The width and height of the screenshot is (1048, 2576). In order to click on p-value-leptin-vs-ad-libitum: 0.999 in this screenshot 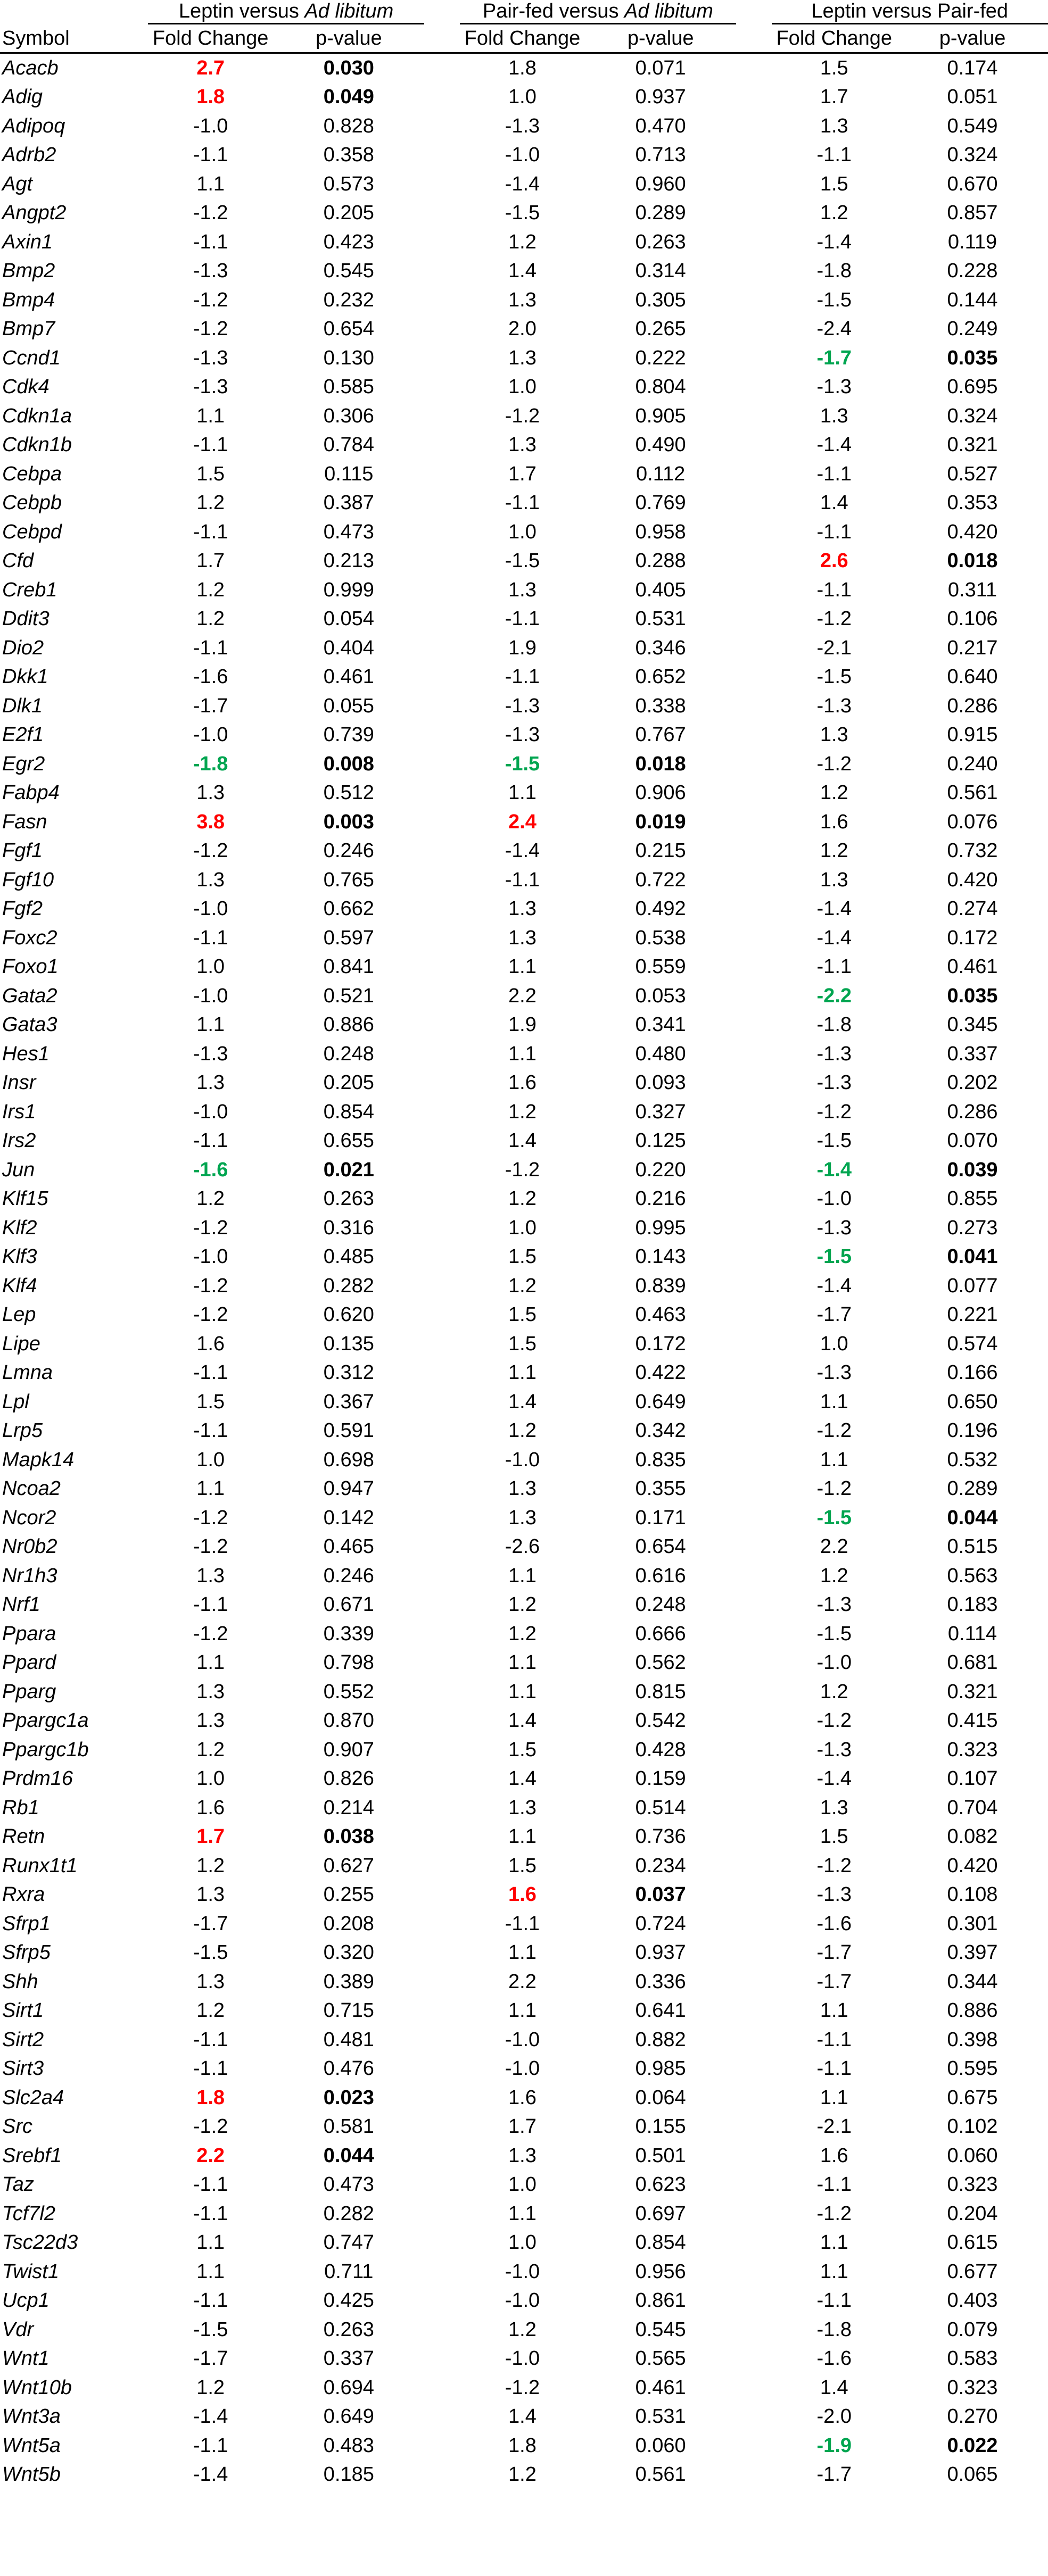, I will do `click(348, 589)`.